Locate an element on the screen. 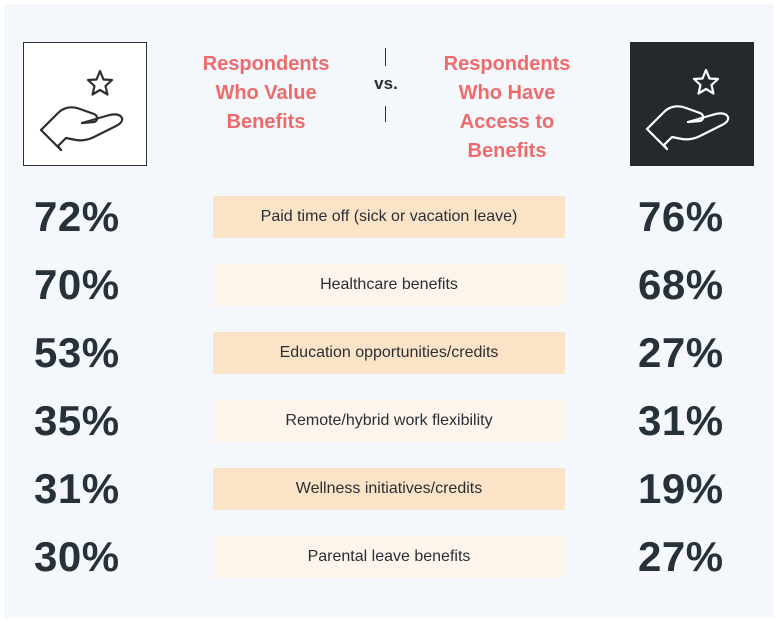 This screenshot has width=778, height=622. benefit-label: Wellness initiatives/credits is located at coordinates (389, 489).